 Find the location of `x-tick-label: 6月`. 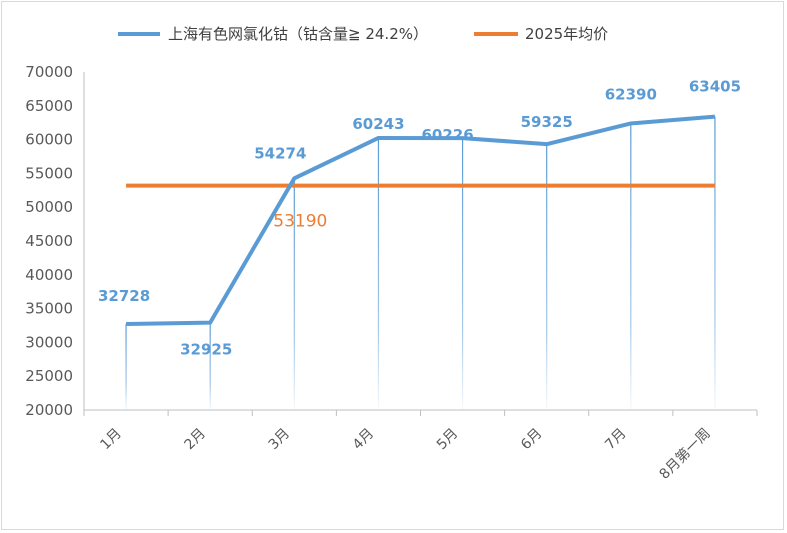

x-tick-label: 6月 is located at coordinates (532, 440).